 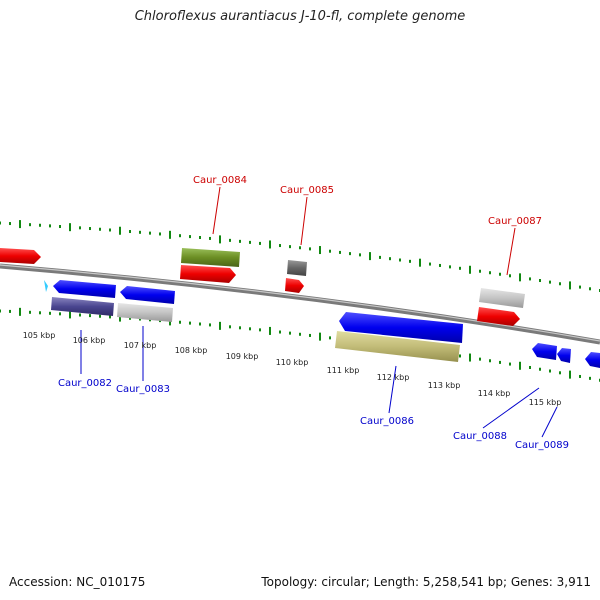 What do you see at coordinates (77, 582) in the screenshot?
I see `accession-text: Accession: NC_010175` at bounding box center [77, 582].